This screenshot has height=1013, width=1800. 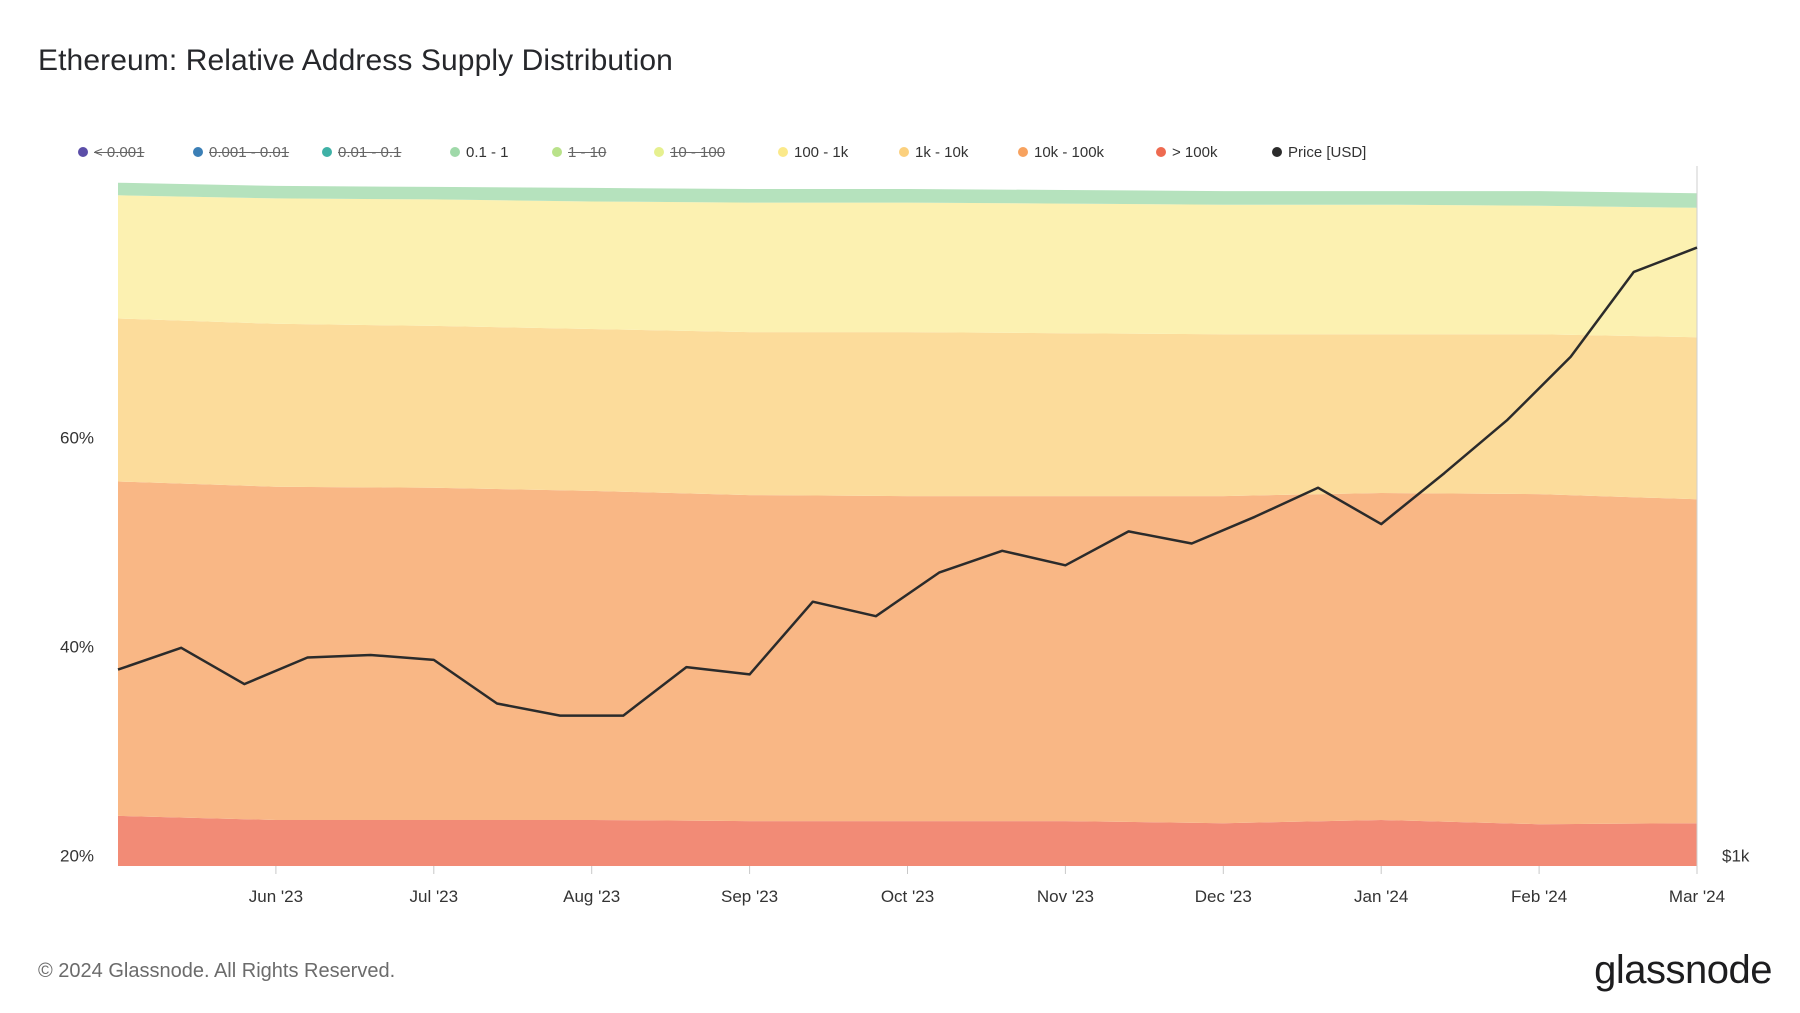 What do you see at coordinates (1327, 152) in the screenshot?
I see `legend-label: Price [USD]` at bounding box center [1327, 152].